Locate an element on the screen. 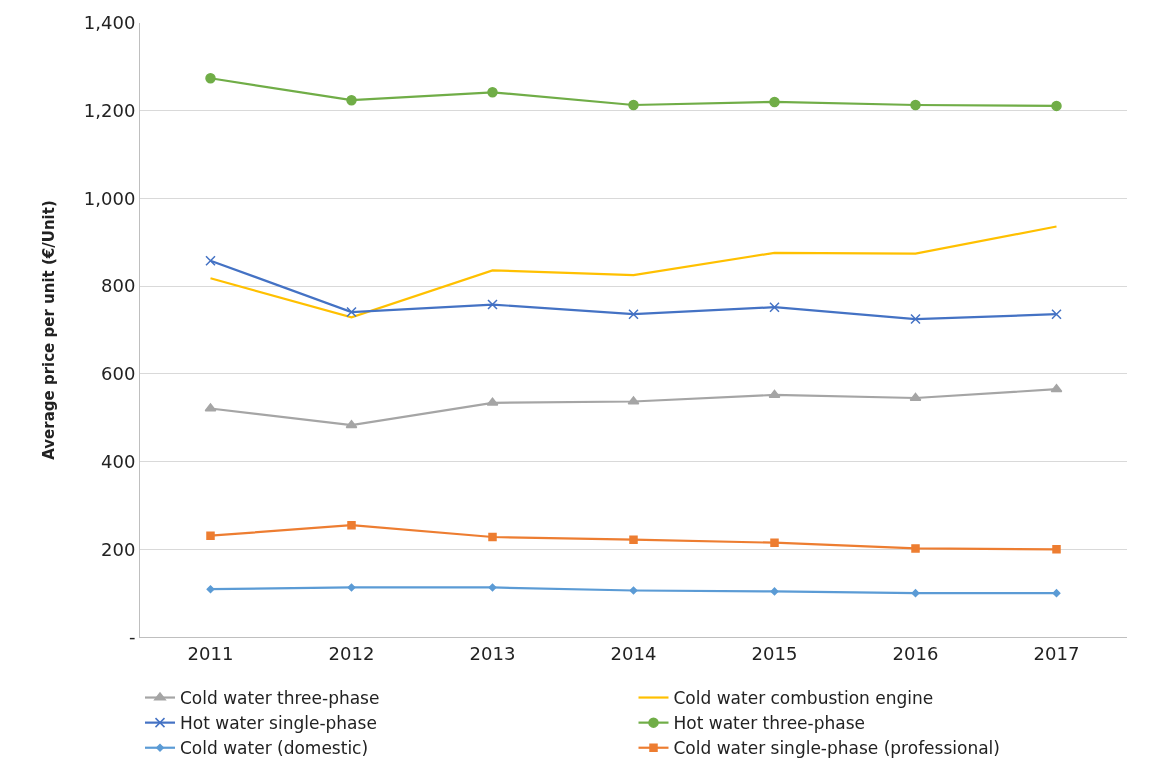 The image size is (1157, 778). y-tick-label: 200 is located at coordinates (118, 549).